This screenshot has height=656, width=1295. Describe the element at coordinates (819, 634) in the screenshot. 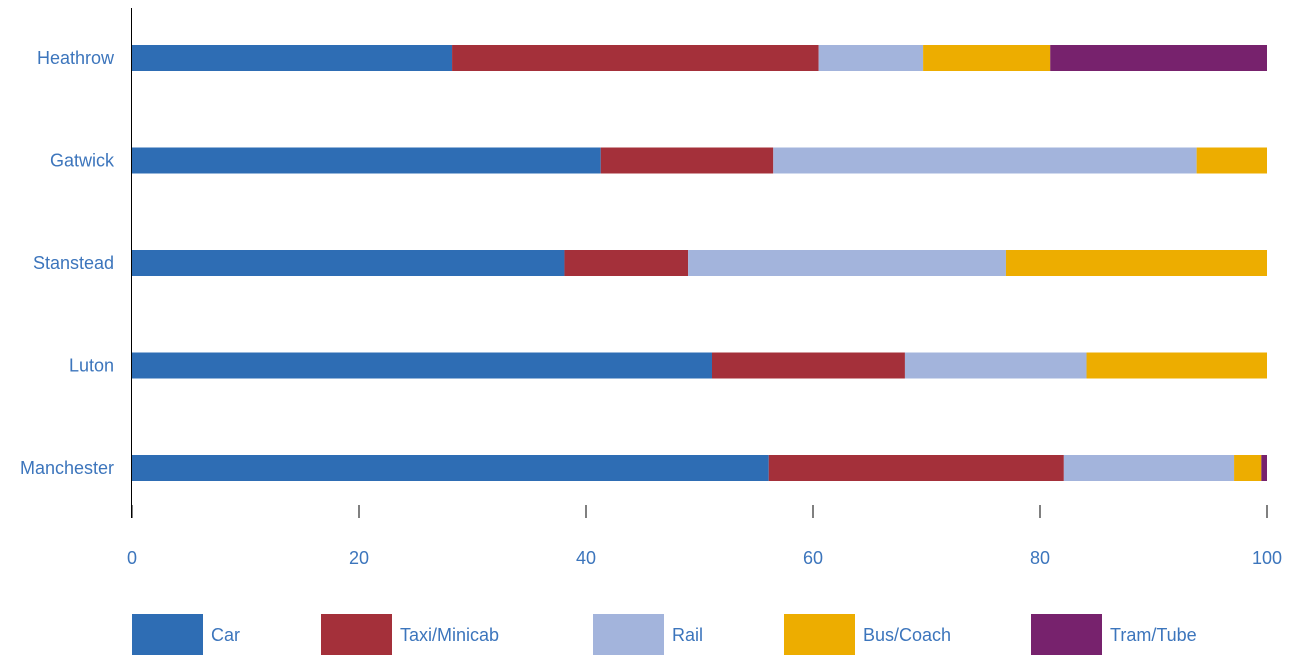

I see `legend-swatch-bus-coach` at that location.